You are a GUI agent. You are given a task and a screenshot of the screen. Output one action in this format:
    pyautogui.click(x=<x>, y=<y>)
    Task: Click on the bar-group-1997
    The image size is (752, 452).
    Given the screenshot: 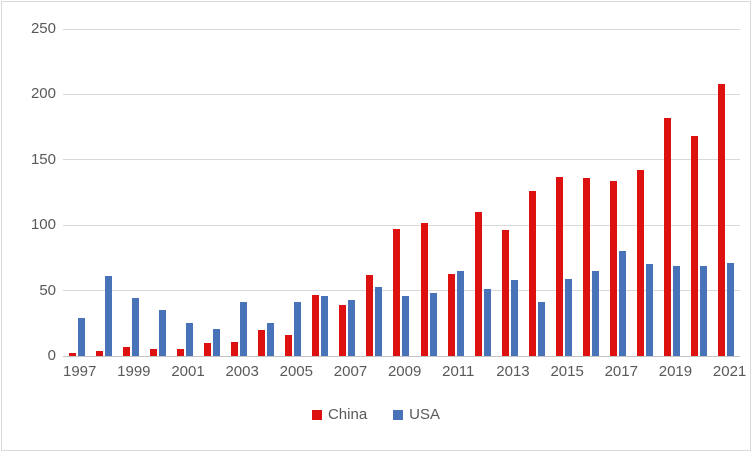 What is the action you would take?
    pyautogui.click(x=76, y=192)
    